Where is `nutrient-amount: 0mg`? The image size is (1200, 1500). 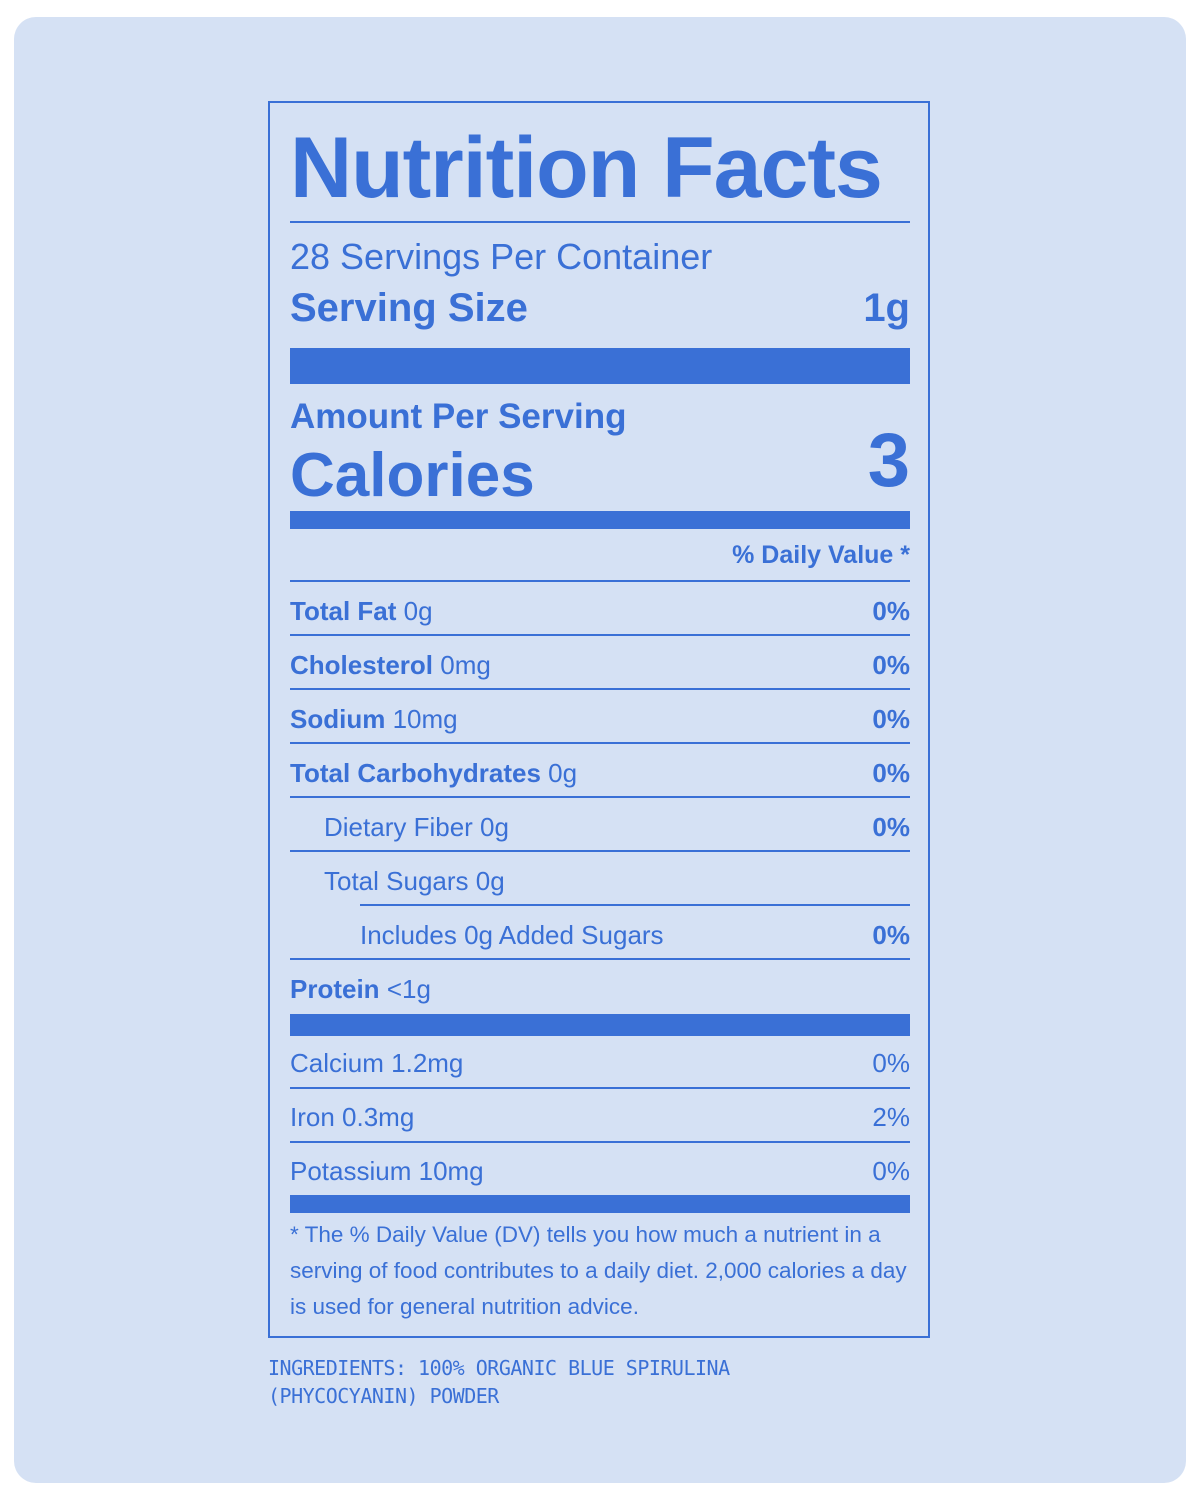
nutrient-amount: 0mg is located at coordinates (465, 665).